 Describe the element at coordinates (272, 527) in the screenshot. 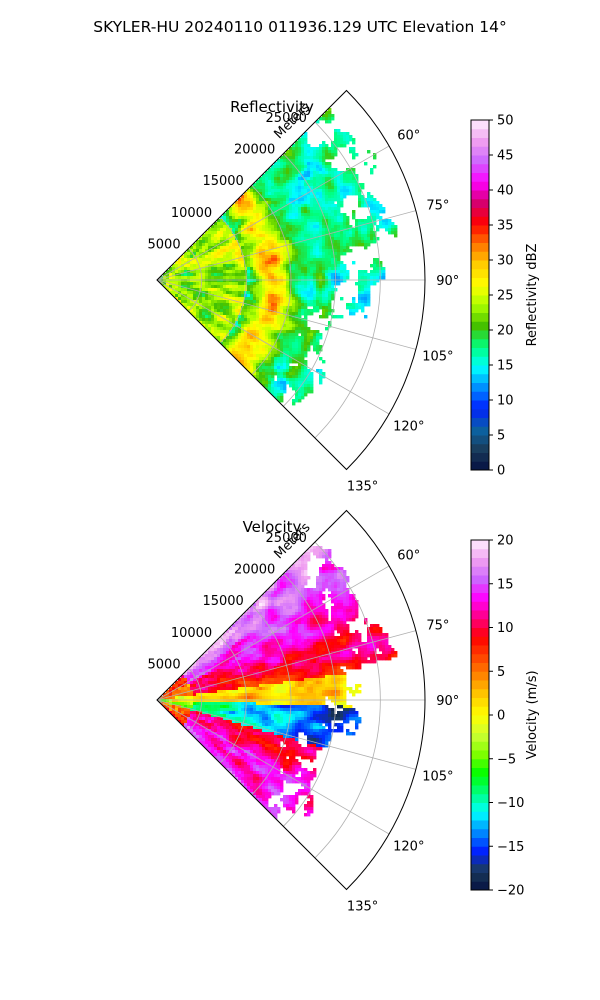

I see `velocity-title: Velocity` at that location.